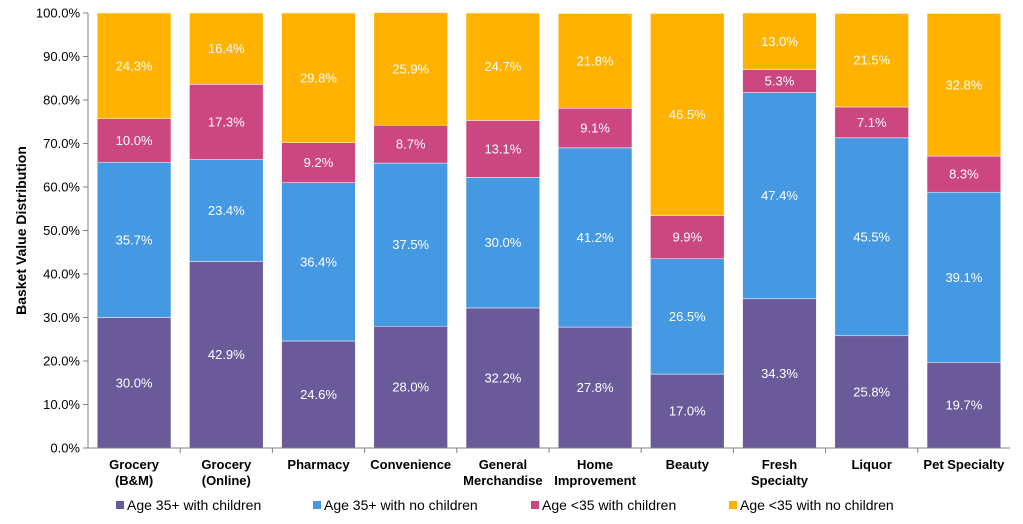  What do you see at coordinates (502, 377) in the screenshot?
I see `data-label: 32.2%` at bounding box center [502, 377].